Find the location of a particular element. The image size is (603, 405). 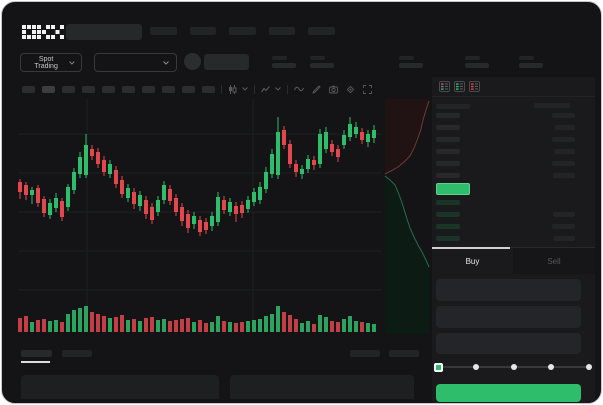

avatar is located at coordinates (192, 61).